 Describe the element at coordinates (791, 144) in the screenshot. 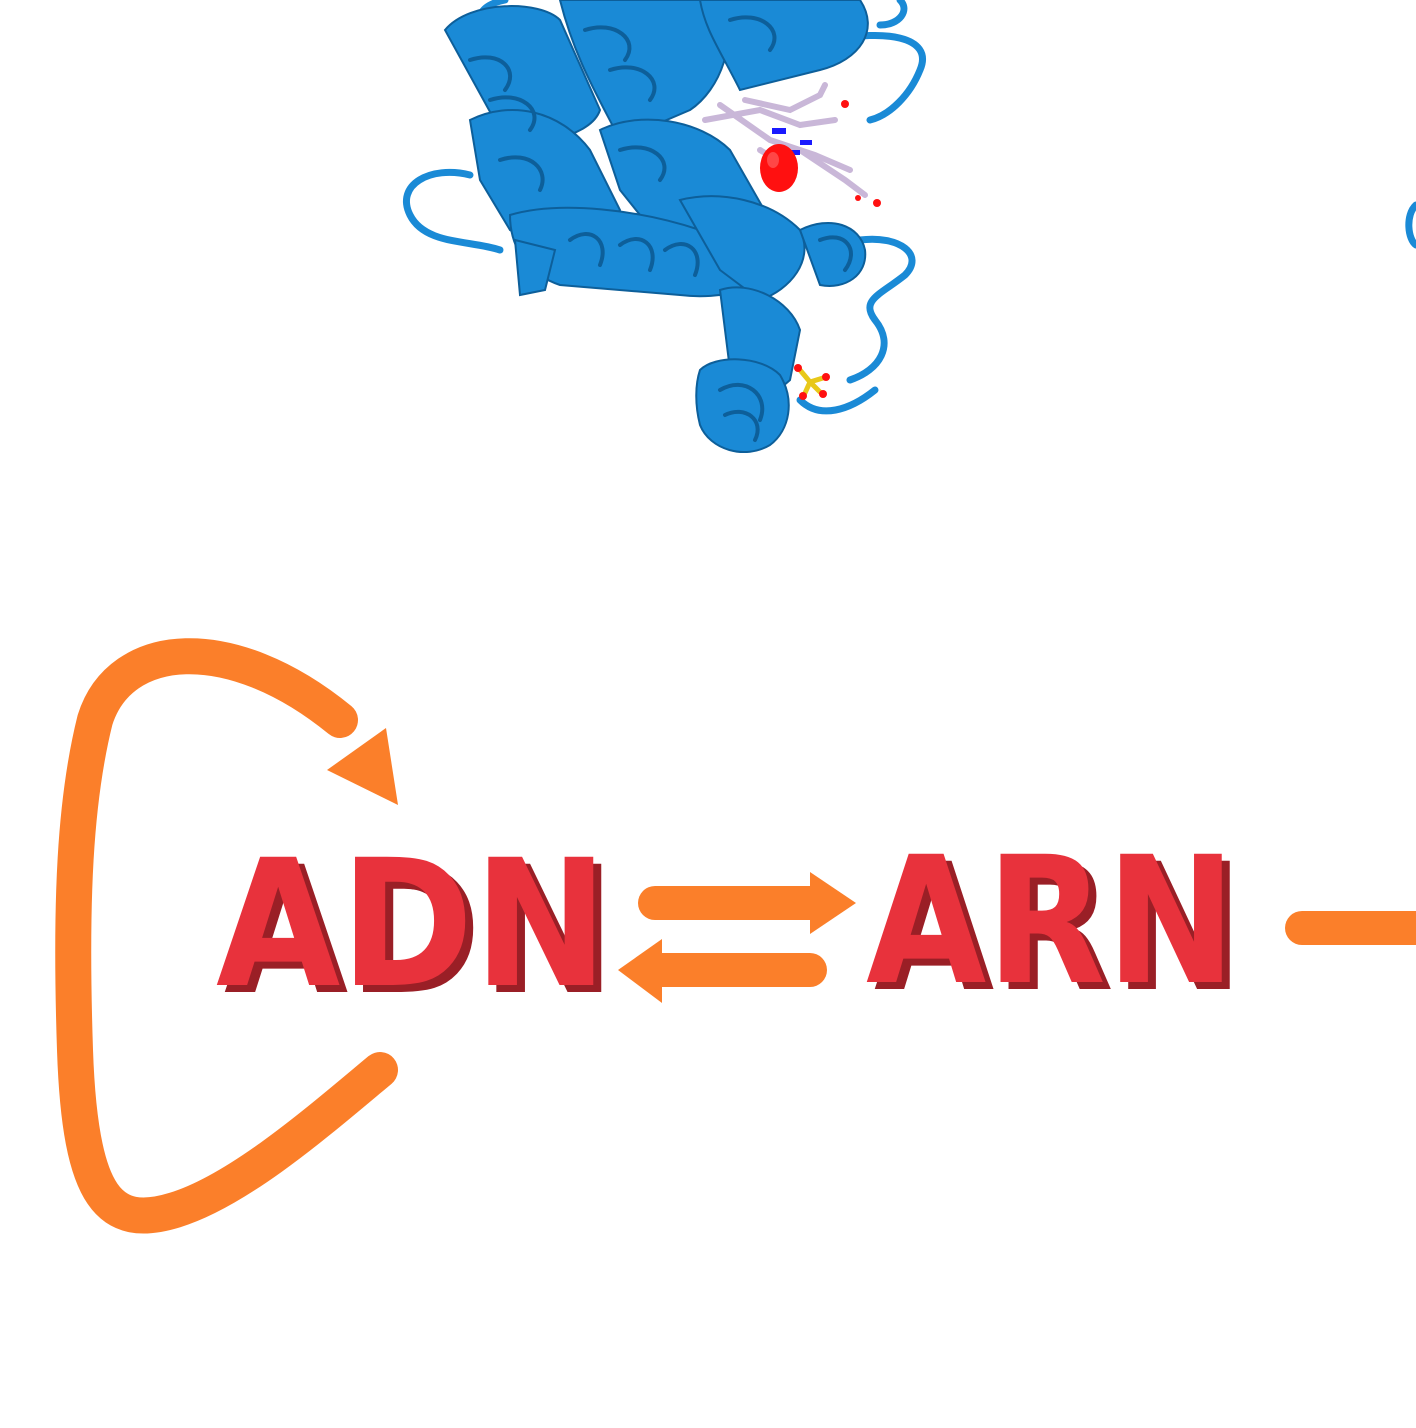

I see `heme-ligand` at that location.